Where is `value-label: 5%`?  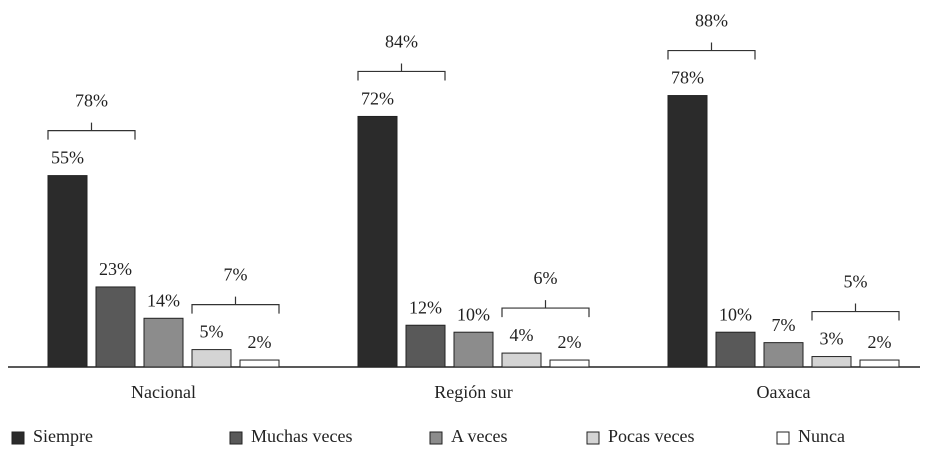 value-label: 5% is located at coordinates (212, 332).